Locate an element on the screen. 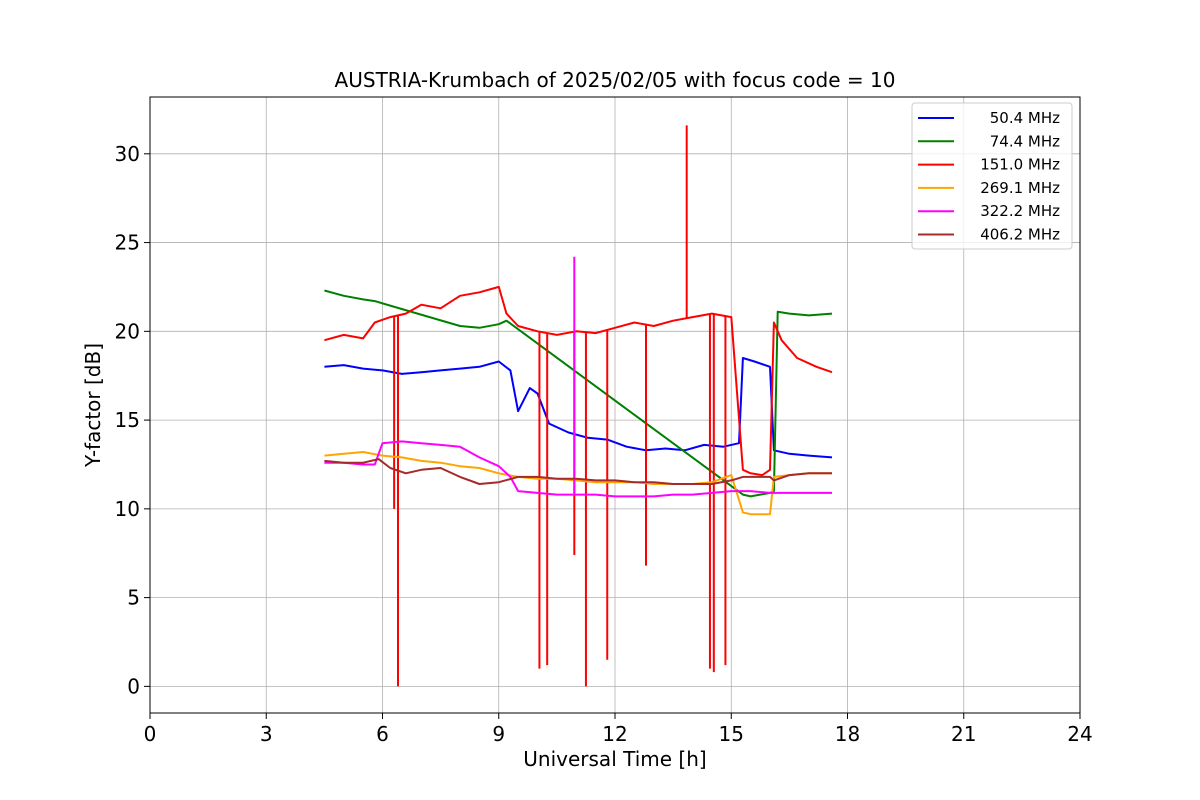  legend-label: 151.0 MHz is located at coordinates (1020, 165).